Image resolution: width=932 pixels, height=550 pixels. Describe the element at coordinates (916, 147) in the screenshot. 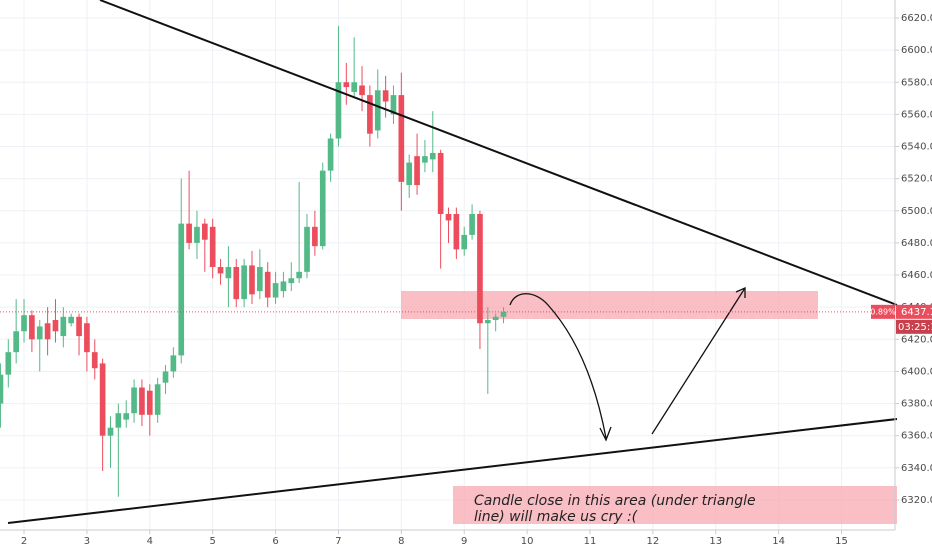

I see `y-tick-label: 6540.0` at that location.